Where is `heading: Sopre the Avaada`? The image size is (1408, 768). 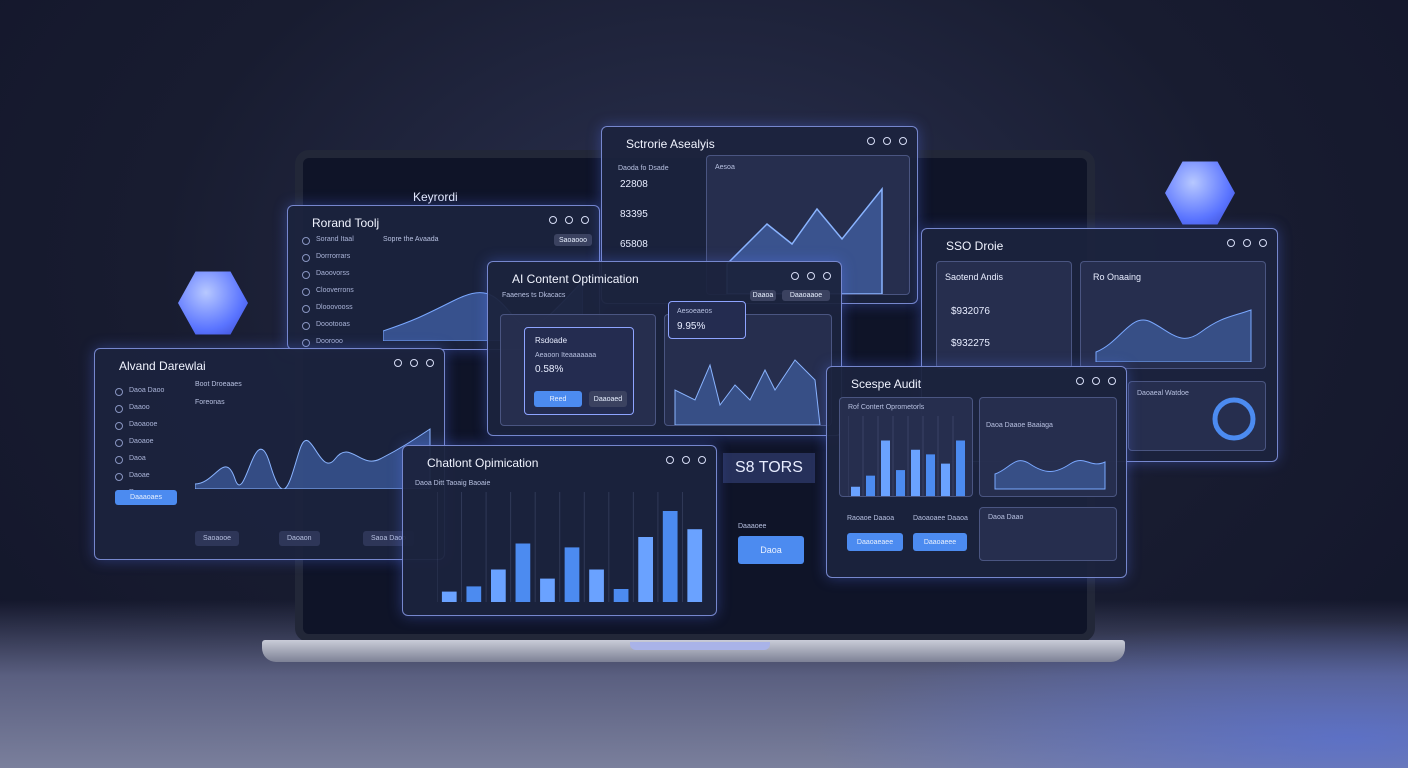 heading: Sopre the Avaada is located at coordinates (411, 239).